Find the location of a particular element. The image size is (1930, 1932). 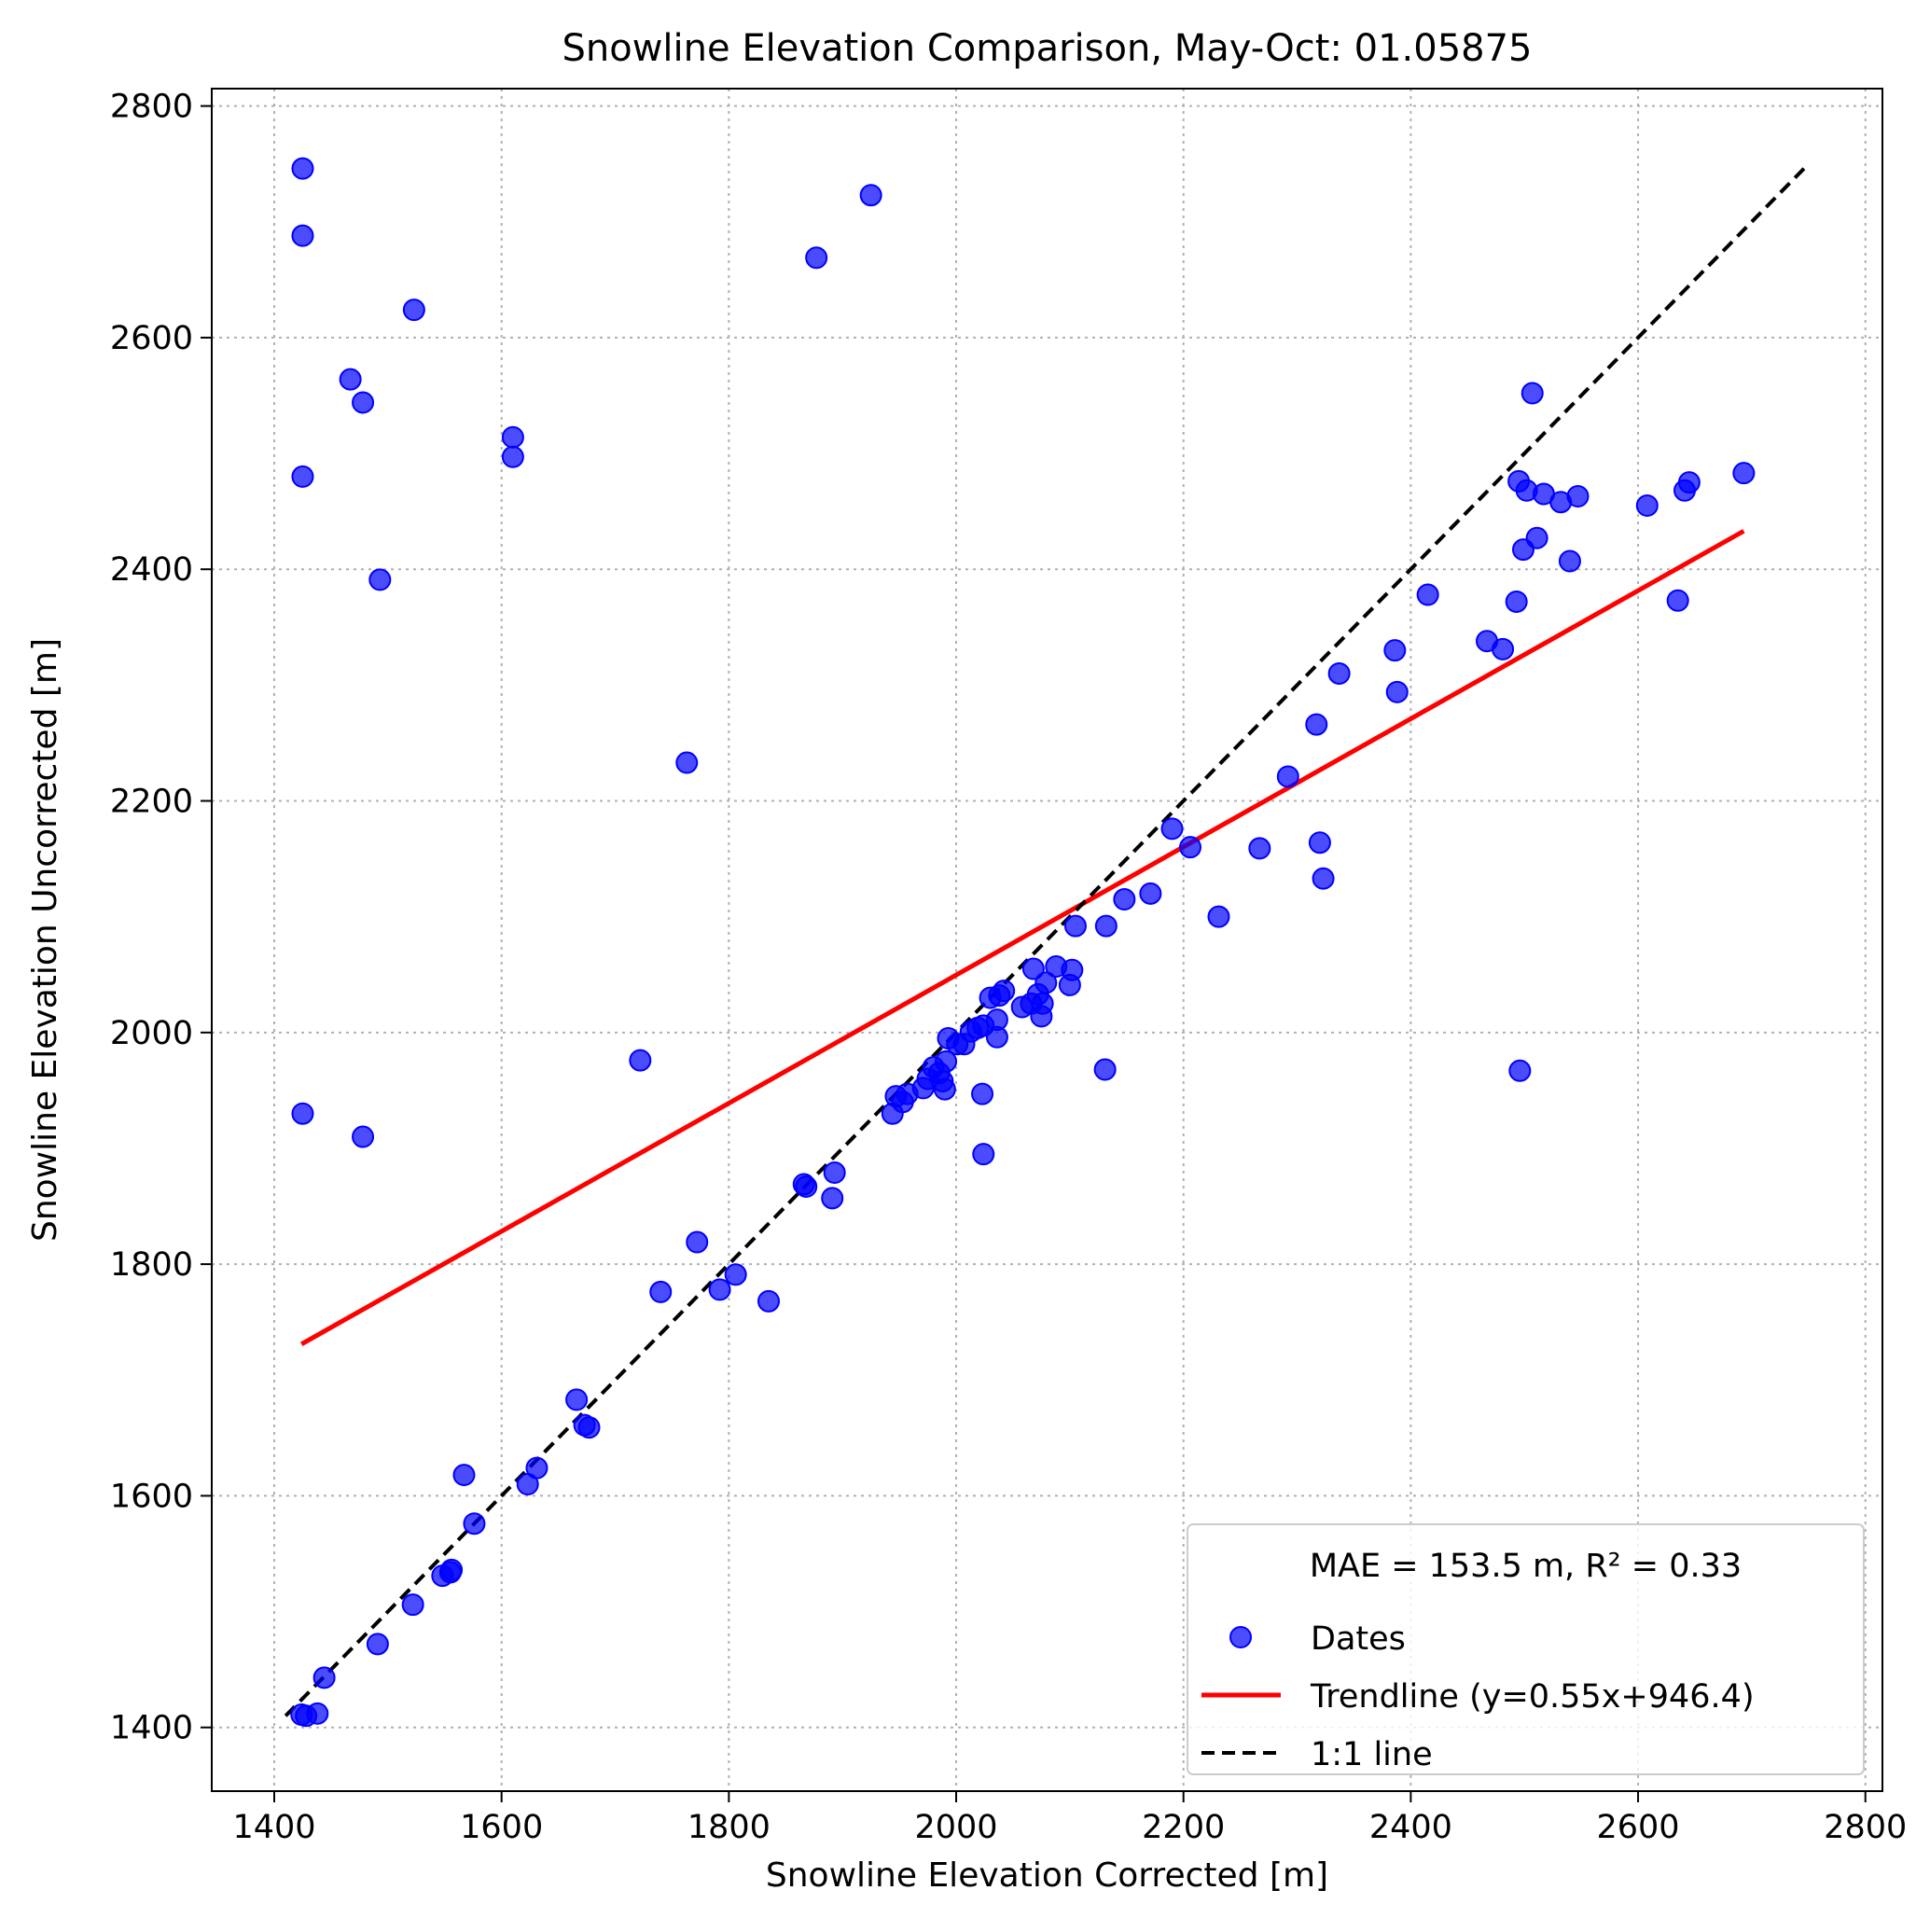

y-tick-label: 2000 is located at coordinates (151, 1034).